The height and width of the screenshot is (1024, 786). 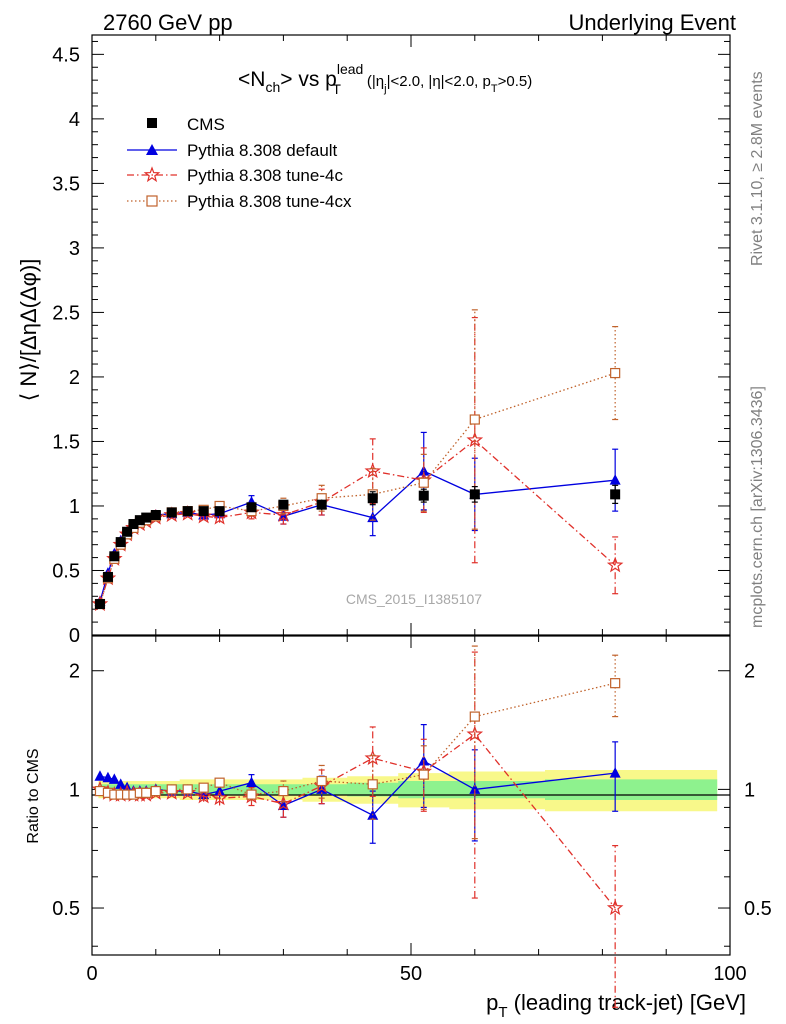 I want to click on main-y-tick-label: 0.5, so click(x=66, y=571).